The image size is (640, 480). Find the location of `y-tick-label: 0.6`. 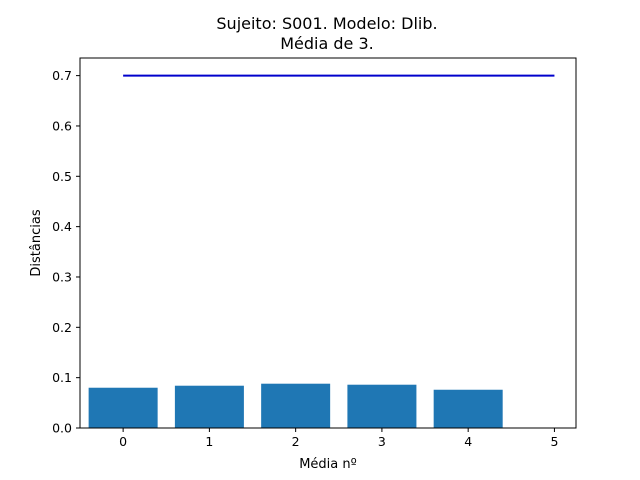

y-tick-label: 0.6 is located at coordinates (62, 125).